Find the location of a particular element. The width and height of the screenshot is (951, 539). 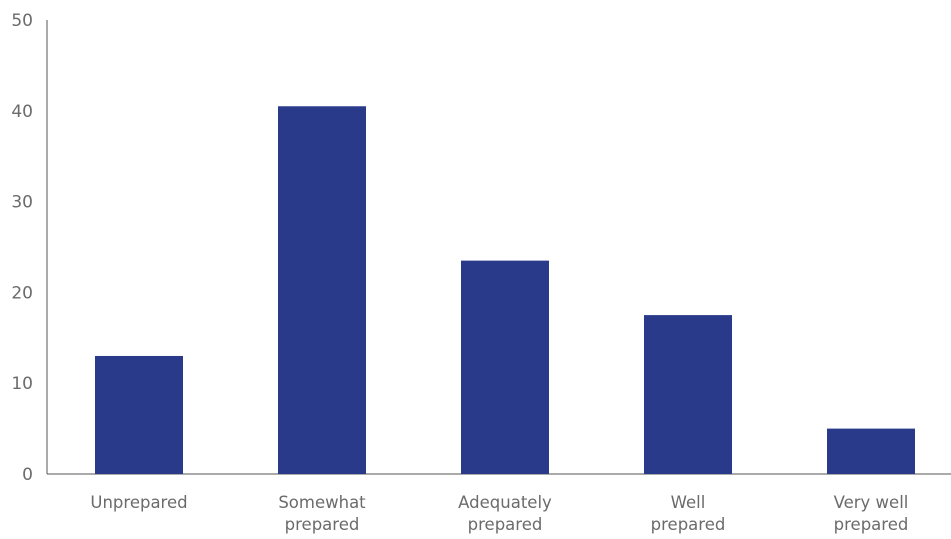

y-tick-label: 50 is located at coordinates (22, 21).